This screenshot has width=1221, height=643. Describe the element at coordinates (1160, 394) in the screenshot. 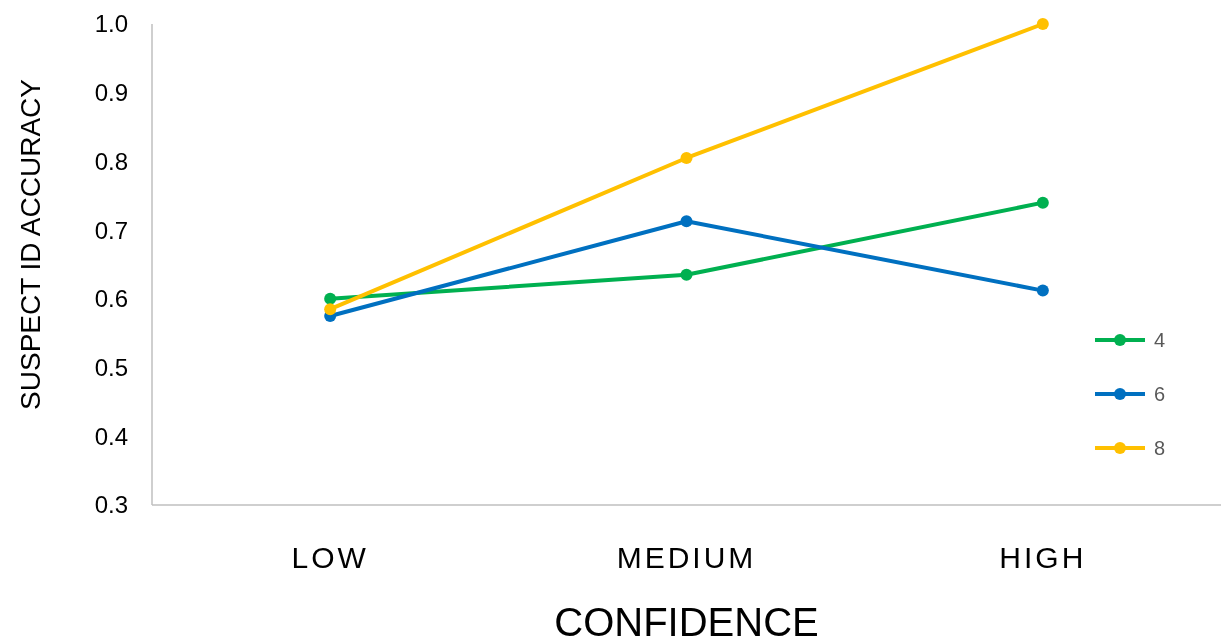

I see `legend-label: 6` at that location.